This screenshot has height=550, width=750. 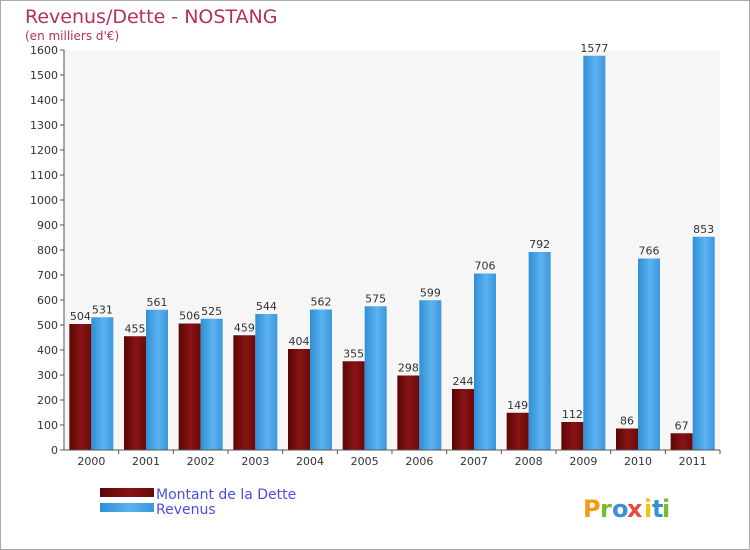 I want to click on x-tick-label: 2000, so click(x=91, y=461).